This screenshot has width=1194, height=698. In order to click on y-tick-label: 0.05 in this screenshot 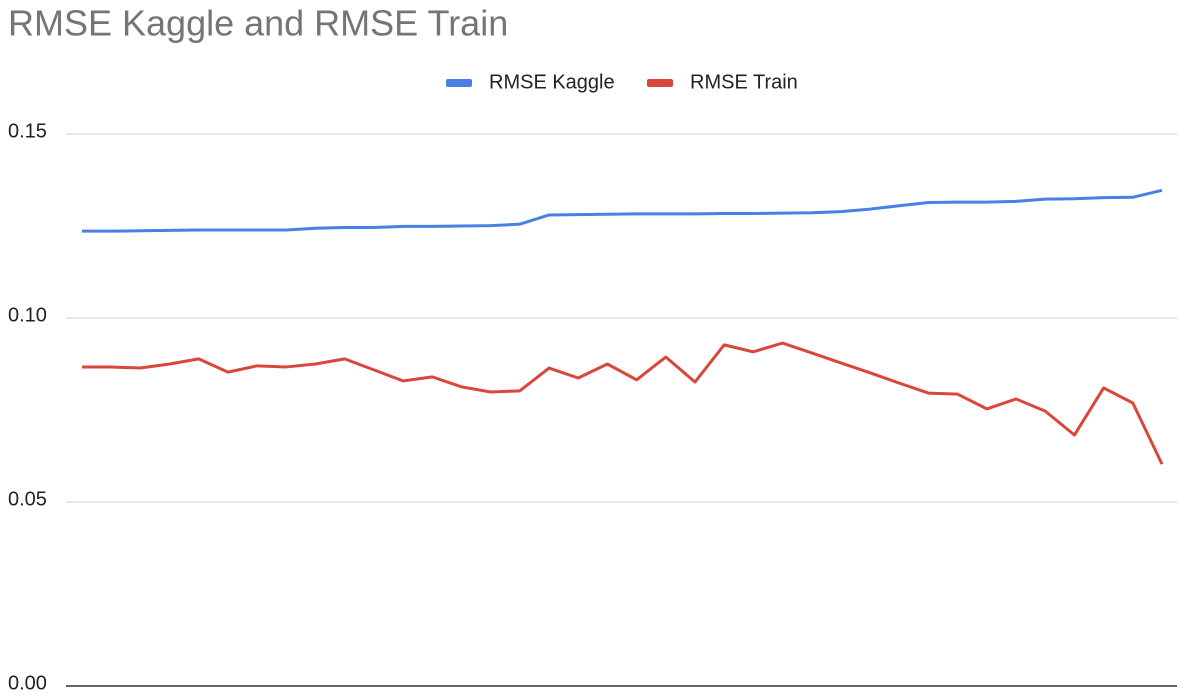, I will do `click(27, 499)`.